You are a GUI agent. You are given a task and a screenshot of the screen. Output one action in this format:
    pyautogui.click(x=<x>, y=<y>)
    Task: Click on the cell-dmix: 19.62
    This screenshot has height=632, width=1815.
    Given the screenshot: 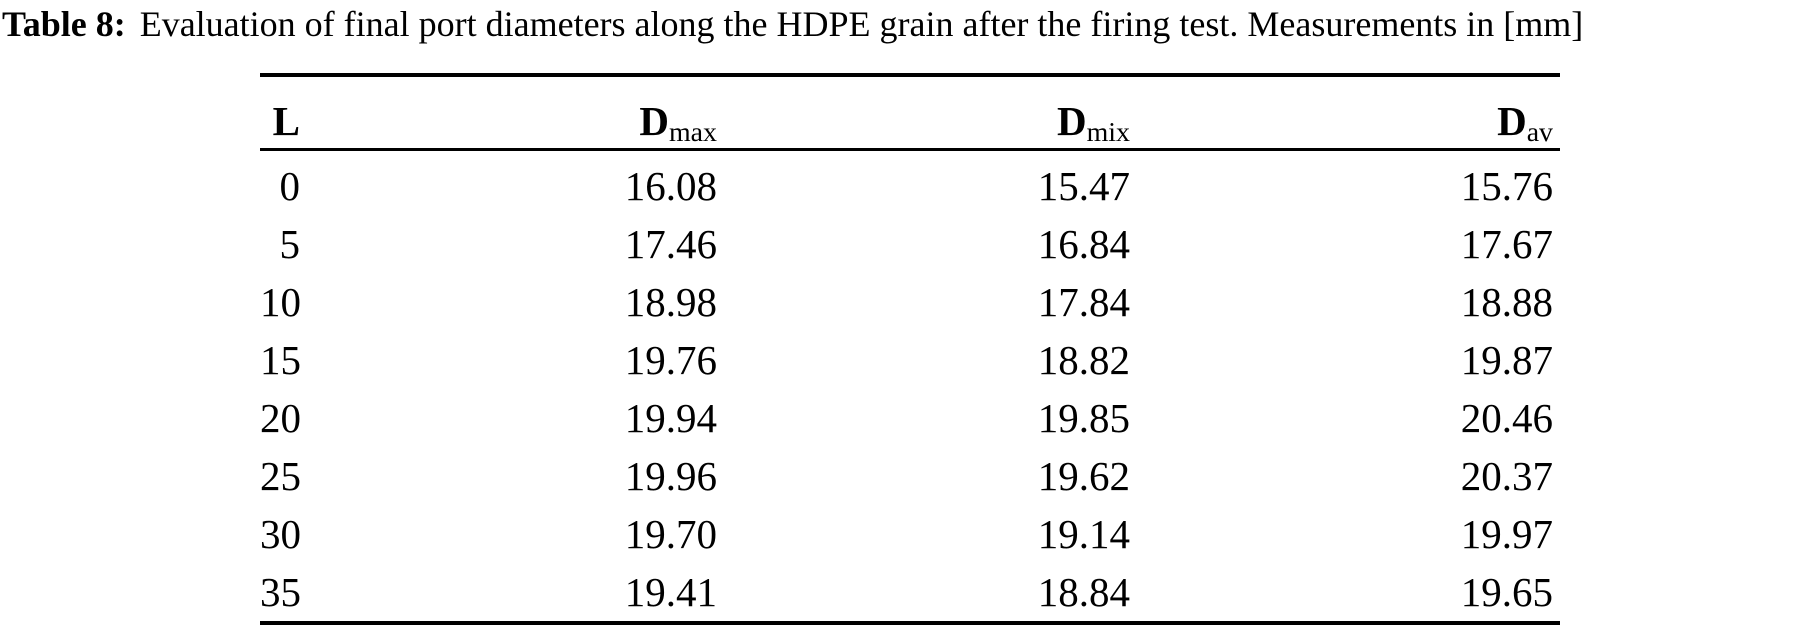 What is the action you would take?
    pyautogui.click(x=1083, y=475)
    